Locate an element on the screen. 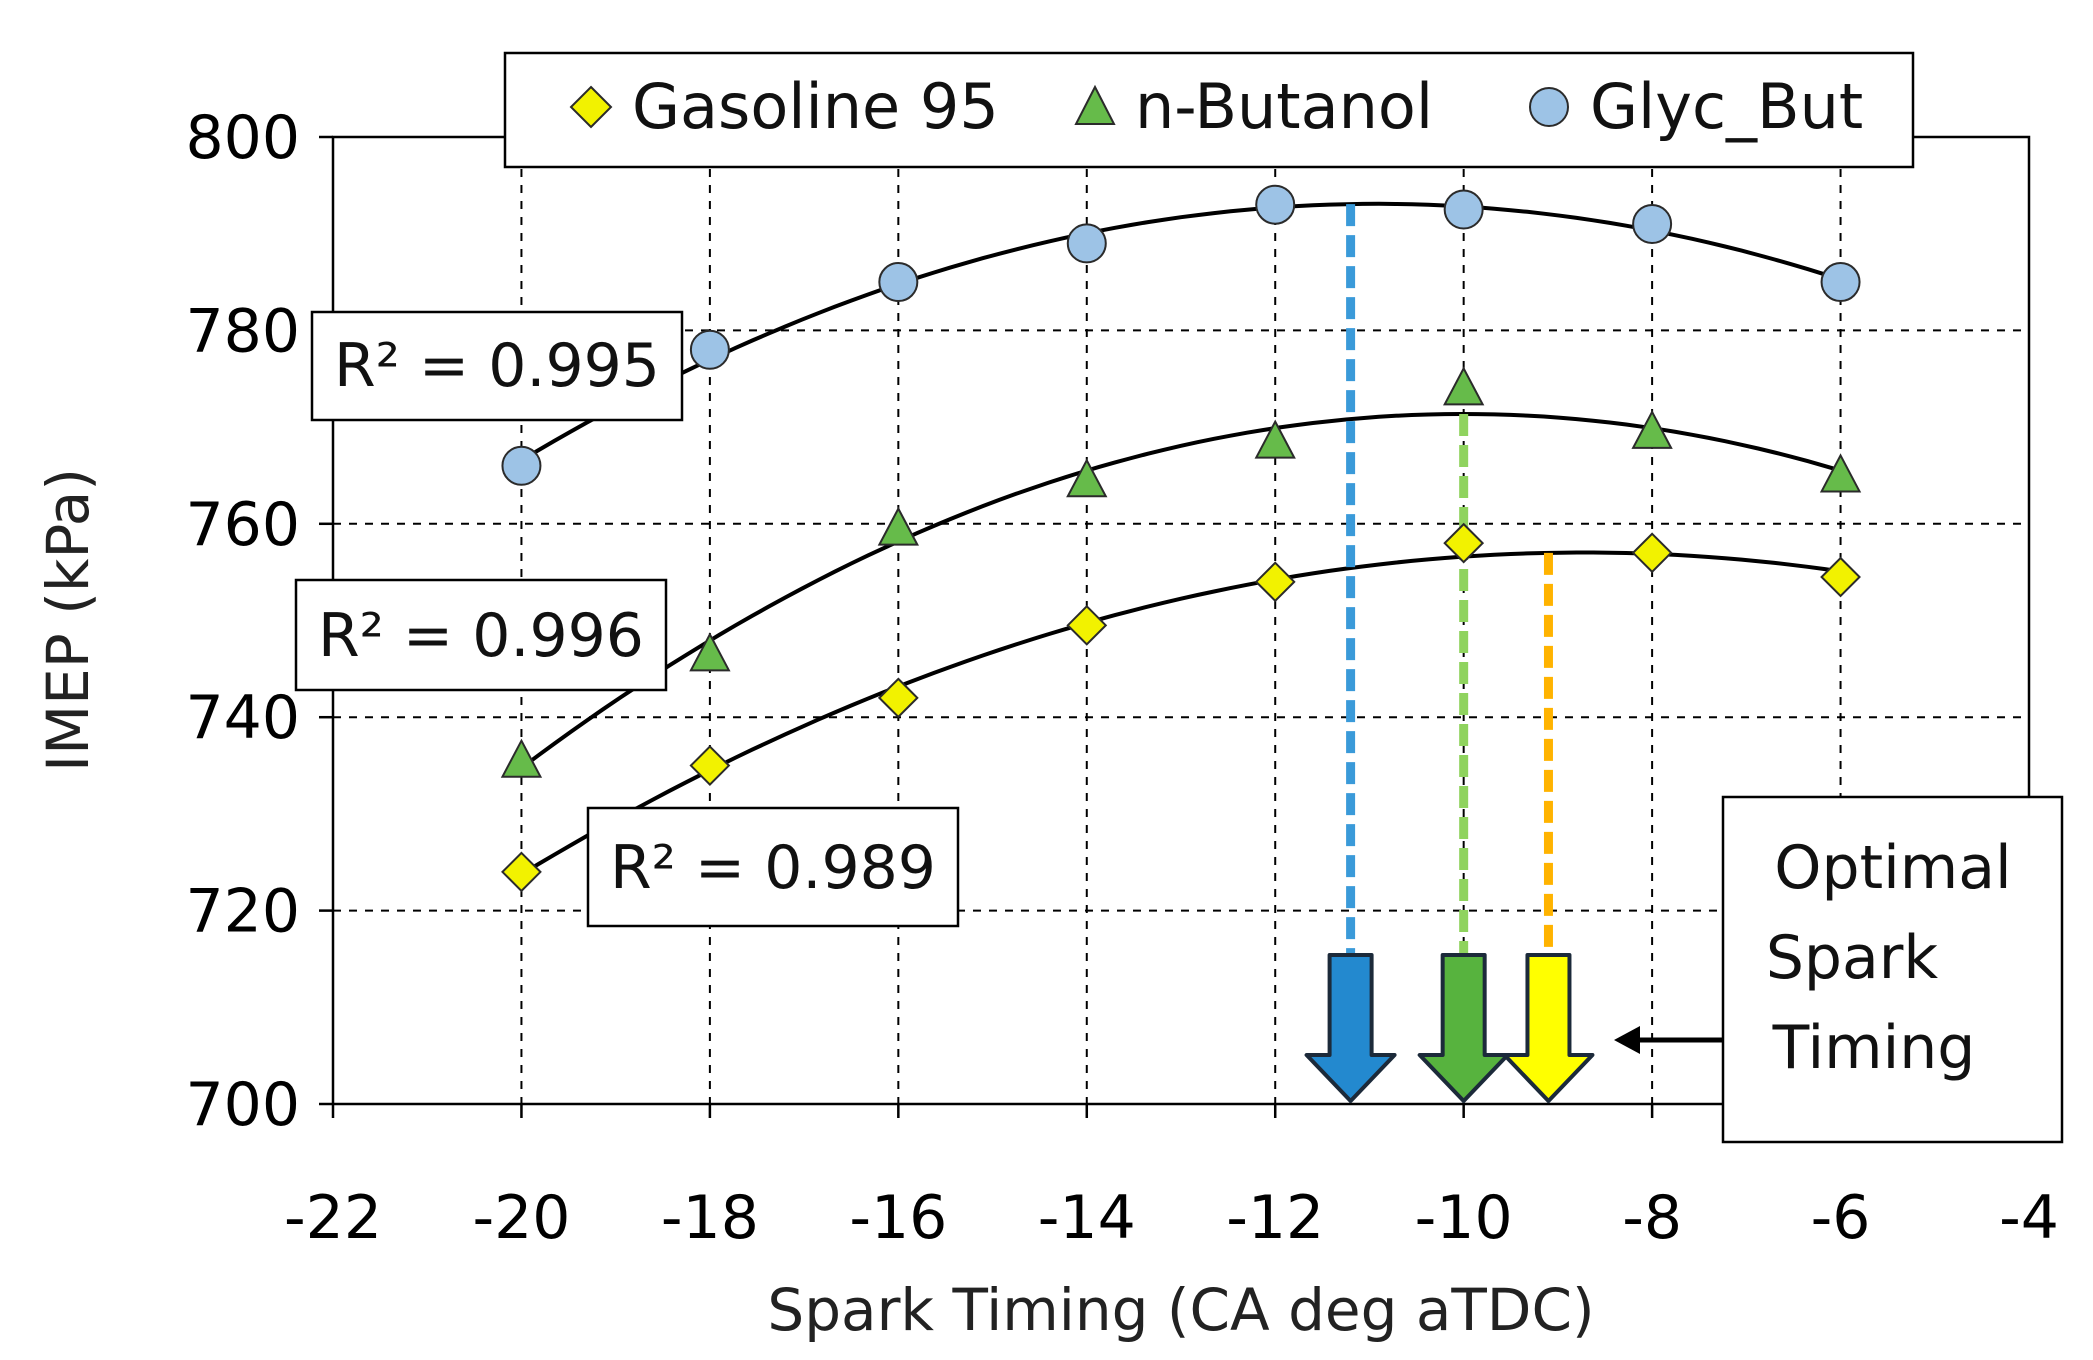 This screenshot has height=1360, width=2093. y-tick-label: 720 is located at coordinates (242, 912).